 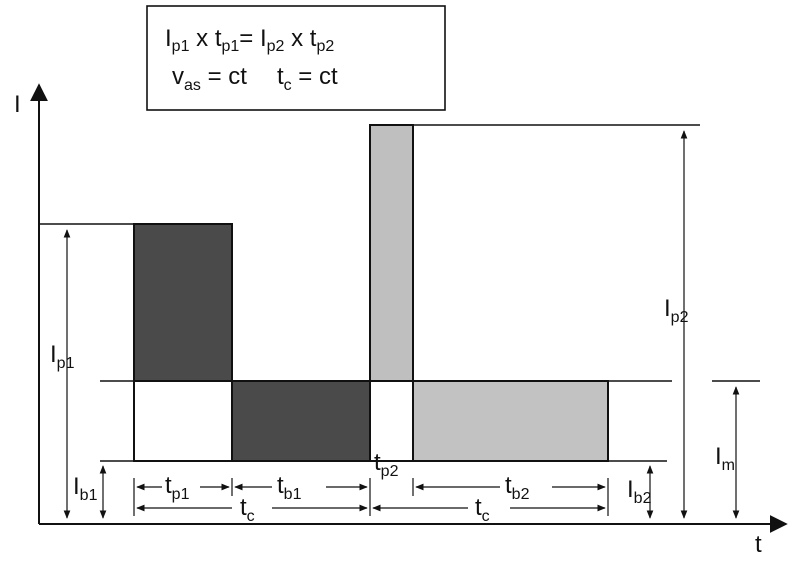 I want to click on base-1-fill, so click(x=301, y=421).